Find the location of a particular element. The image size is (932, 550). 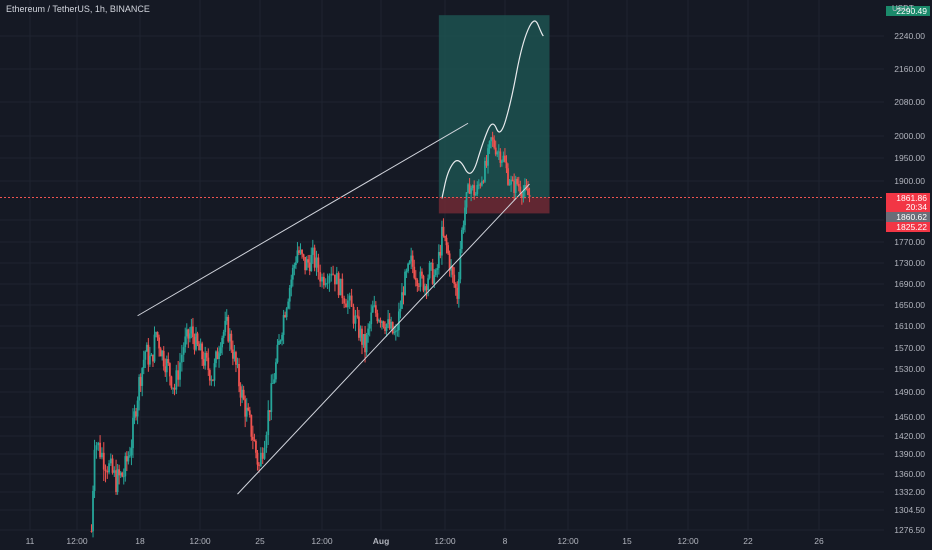

y-tick-label: 2080.00 is located at coordinates (909, 102).